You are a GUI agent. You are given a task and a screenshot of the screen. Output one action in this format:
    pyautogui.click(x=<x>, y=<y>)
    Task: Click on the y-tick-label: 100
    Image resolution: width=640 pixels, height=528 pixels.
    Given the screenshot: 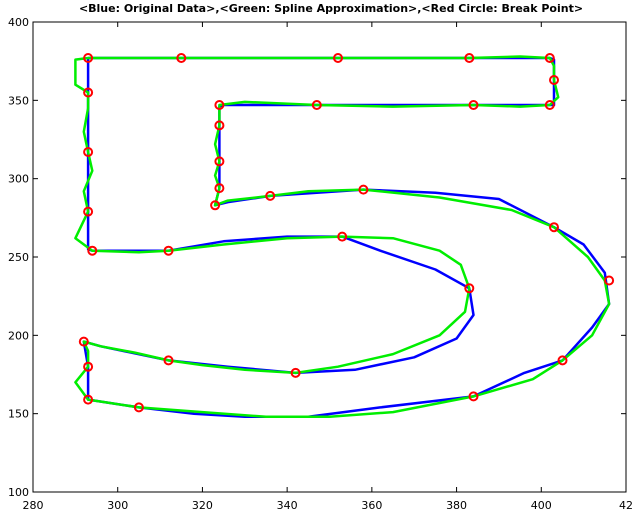 What is the action you would take?
    pyautogui.click(x=18, y=492)
    